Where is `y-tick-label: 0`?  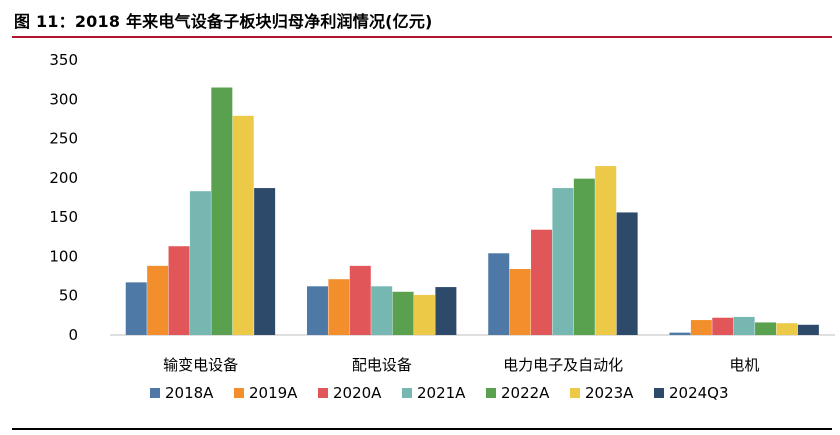 y-tick-label: 0 is located at coordinates (73, 335).